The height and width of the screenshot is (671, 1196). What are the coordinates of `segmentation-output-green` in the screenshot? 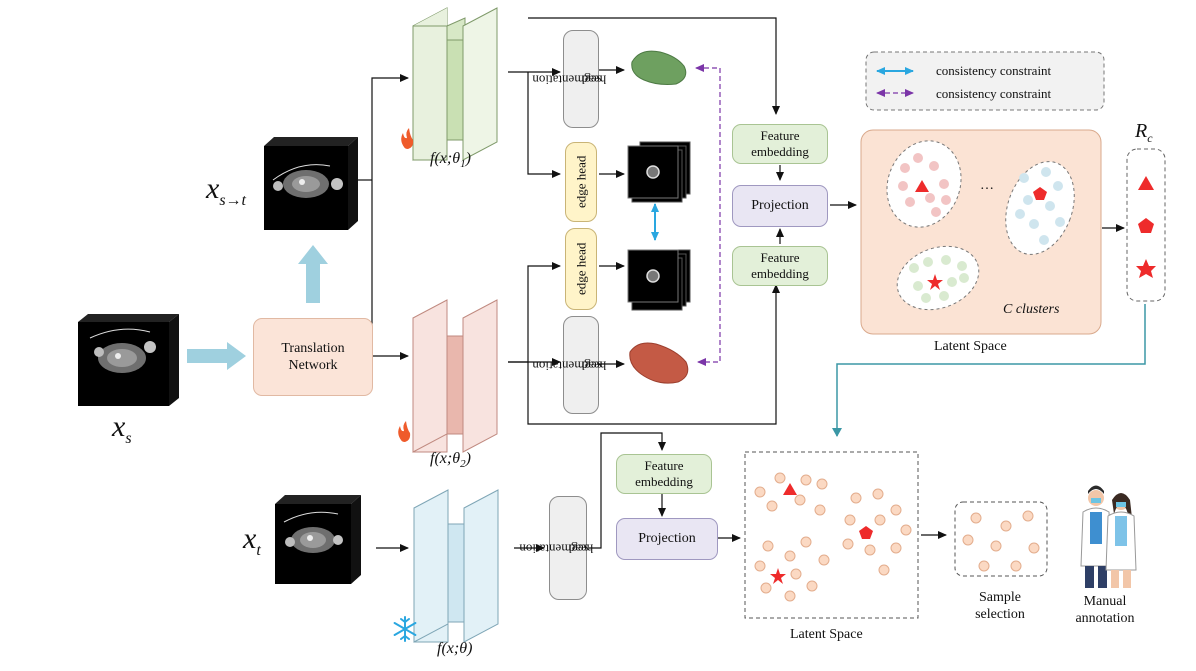 It's located at (659, 67).